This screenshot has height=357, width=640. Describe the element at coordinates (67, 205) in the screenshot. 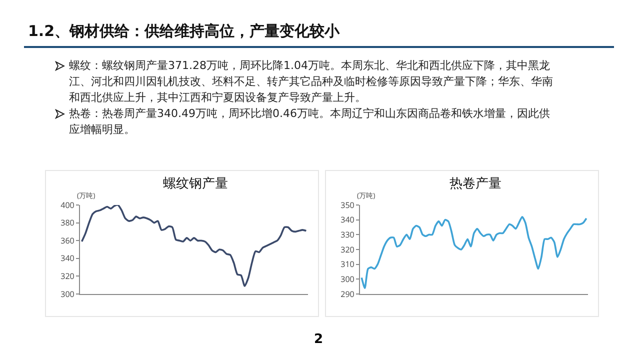

I see `y-tick-label: 400` at that location.